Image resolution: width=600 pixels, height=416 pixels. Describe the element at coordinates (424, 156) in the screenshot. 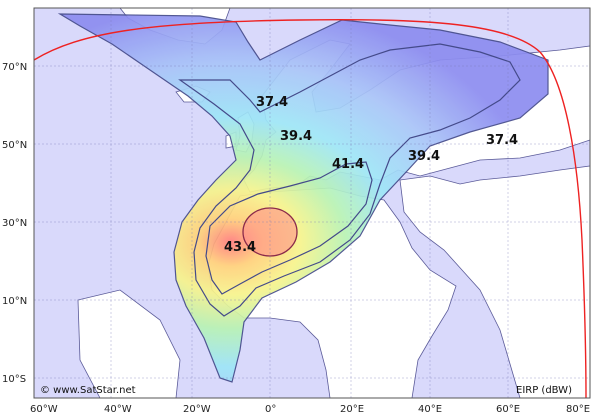

I see `contour-label-39-east: 39.4` at that location.